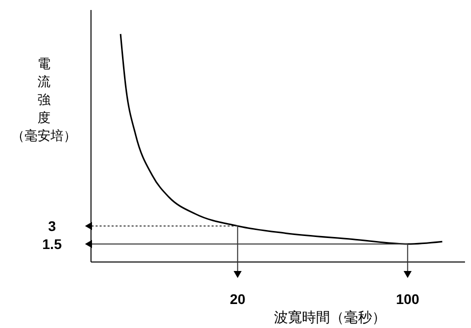 This screenshot has height=328, width=471. Describe the element at coordinates (238, 299) in the screenshot. I see `x-tick-label: 20` at that location.